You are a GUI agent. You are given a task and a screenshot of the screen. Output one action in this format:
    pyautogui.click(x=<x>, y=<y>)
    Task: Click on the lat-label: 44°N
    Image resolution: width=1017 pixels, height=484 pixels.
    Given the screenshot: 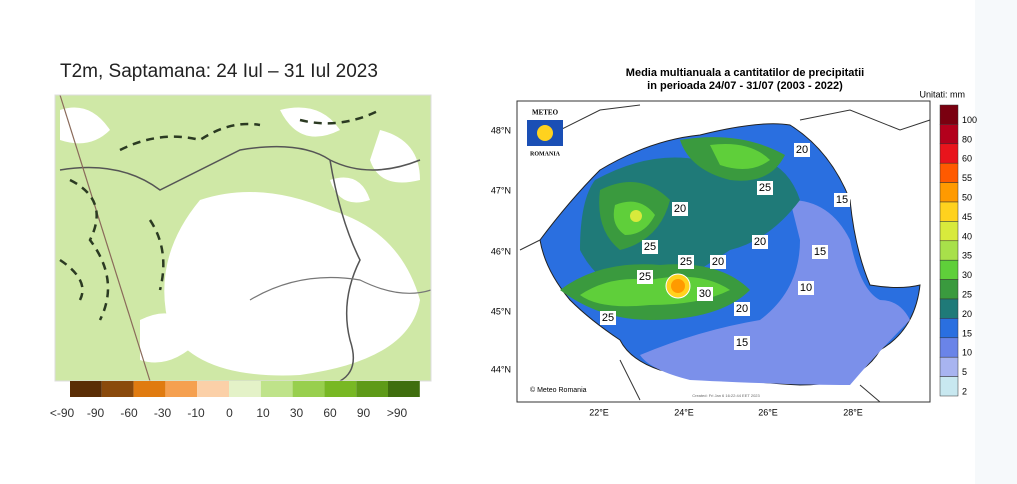 What is the action you would take?
    pyautogui.click(x=501, y=369)
    